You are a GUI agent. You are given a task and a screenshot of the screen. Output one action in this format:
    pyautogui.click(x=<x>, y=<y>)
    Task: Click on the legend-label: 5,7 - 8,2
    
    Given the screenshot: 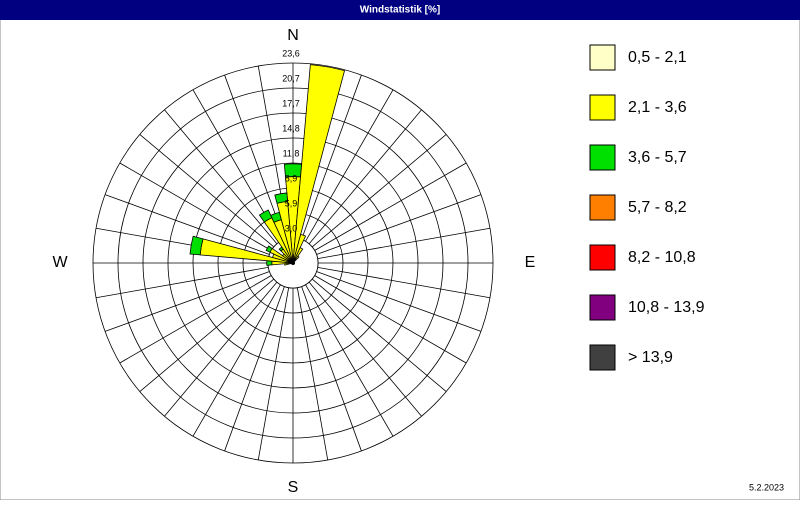 What is the action you would take?
    pyautogui.click(x=657, y=207)
    